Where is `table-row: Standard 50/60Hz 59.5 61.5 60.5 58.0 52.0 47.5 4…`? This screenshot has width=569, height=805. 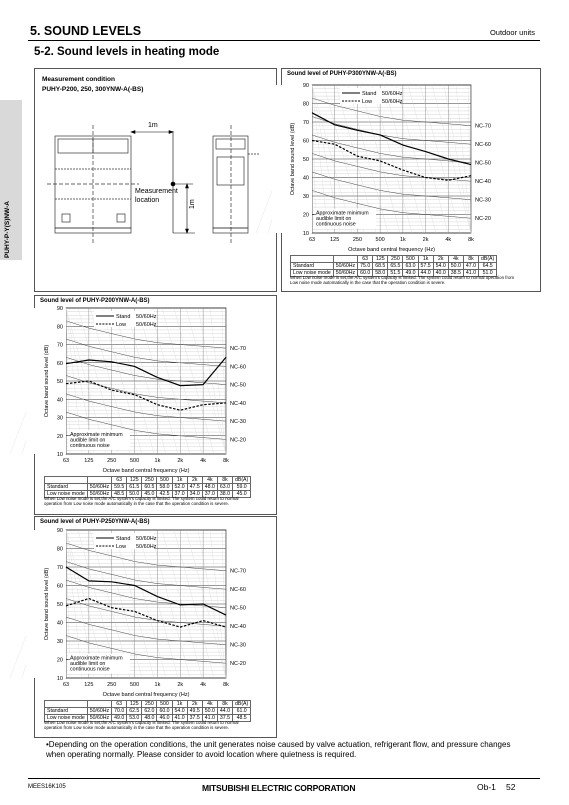
table-row: Standard 50/60Hz 59.5 61.5 60.5 58.0 52.0 47.5 4… is located at coordinates (148, 487).